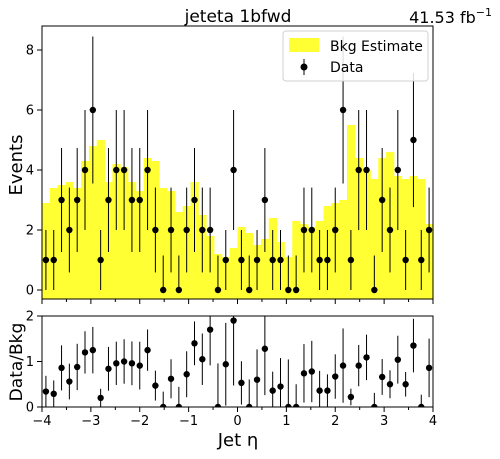 The width and height of the screenshot is (500, 459). I want to click on ratio-y-tick-label: 2, so click(30, 317).